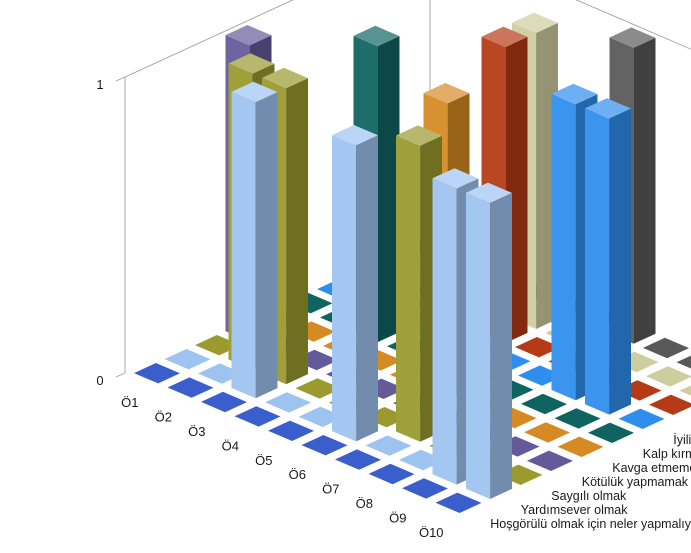  What do you see at coordinates (574, 510) in the screenshot?
I see `series-label: Yardımsever olmak` at bounding box center [574, 510].